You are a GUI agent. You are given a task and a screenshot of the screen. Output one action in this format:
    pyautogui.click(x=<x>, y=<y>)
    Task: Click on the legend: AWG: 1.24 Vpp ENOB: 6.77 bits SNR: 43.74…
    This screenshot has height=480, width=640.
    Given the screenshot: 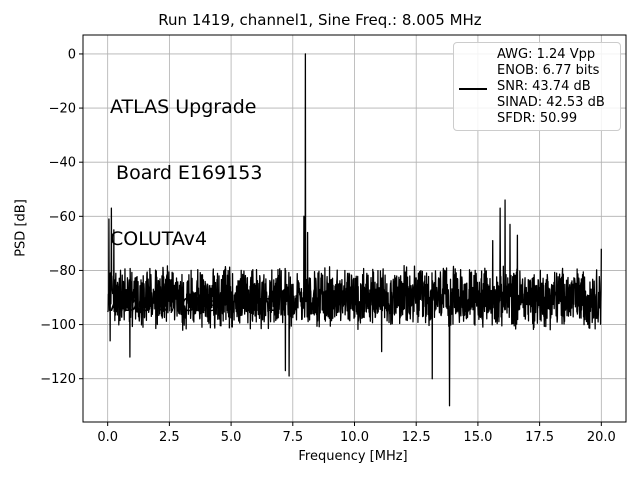 What is the action you would take?
    pyautogui.click(x=537, y=86)
    